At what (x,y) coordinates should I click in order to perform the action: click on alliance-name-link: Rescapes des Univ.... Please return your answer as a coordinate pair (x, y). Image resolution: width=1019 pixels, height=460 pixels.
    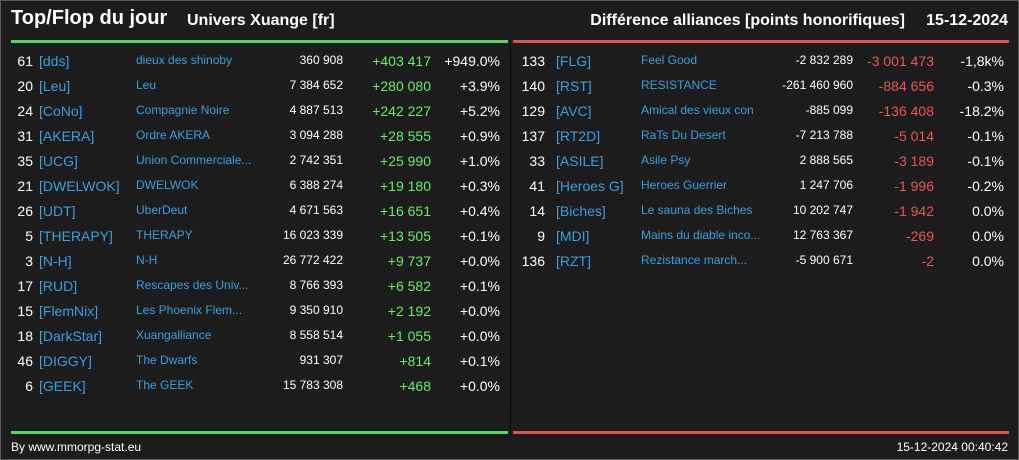
    Looking at the image, I should click on (192, 285).